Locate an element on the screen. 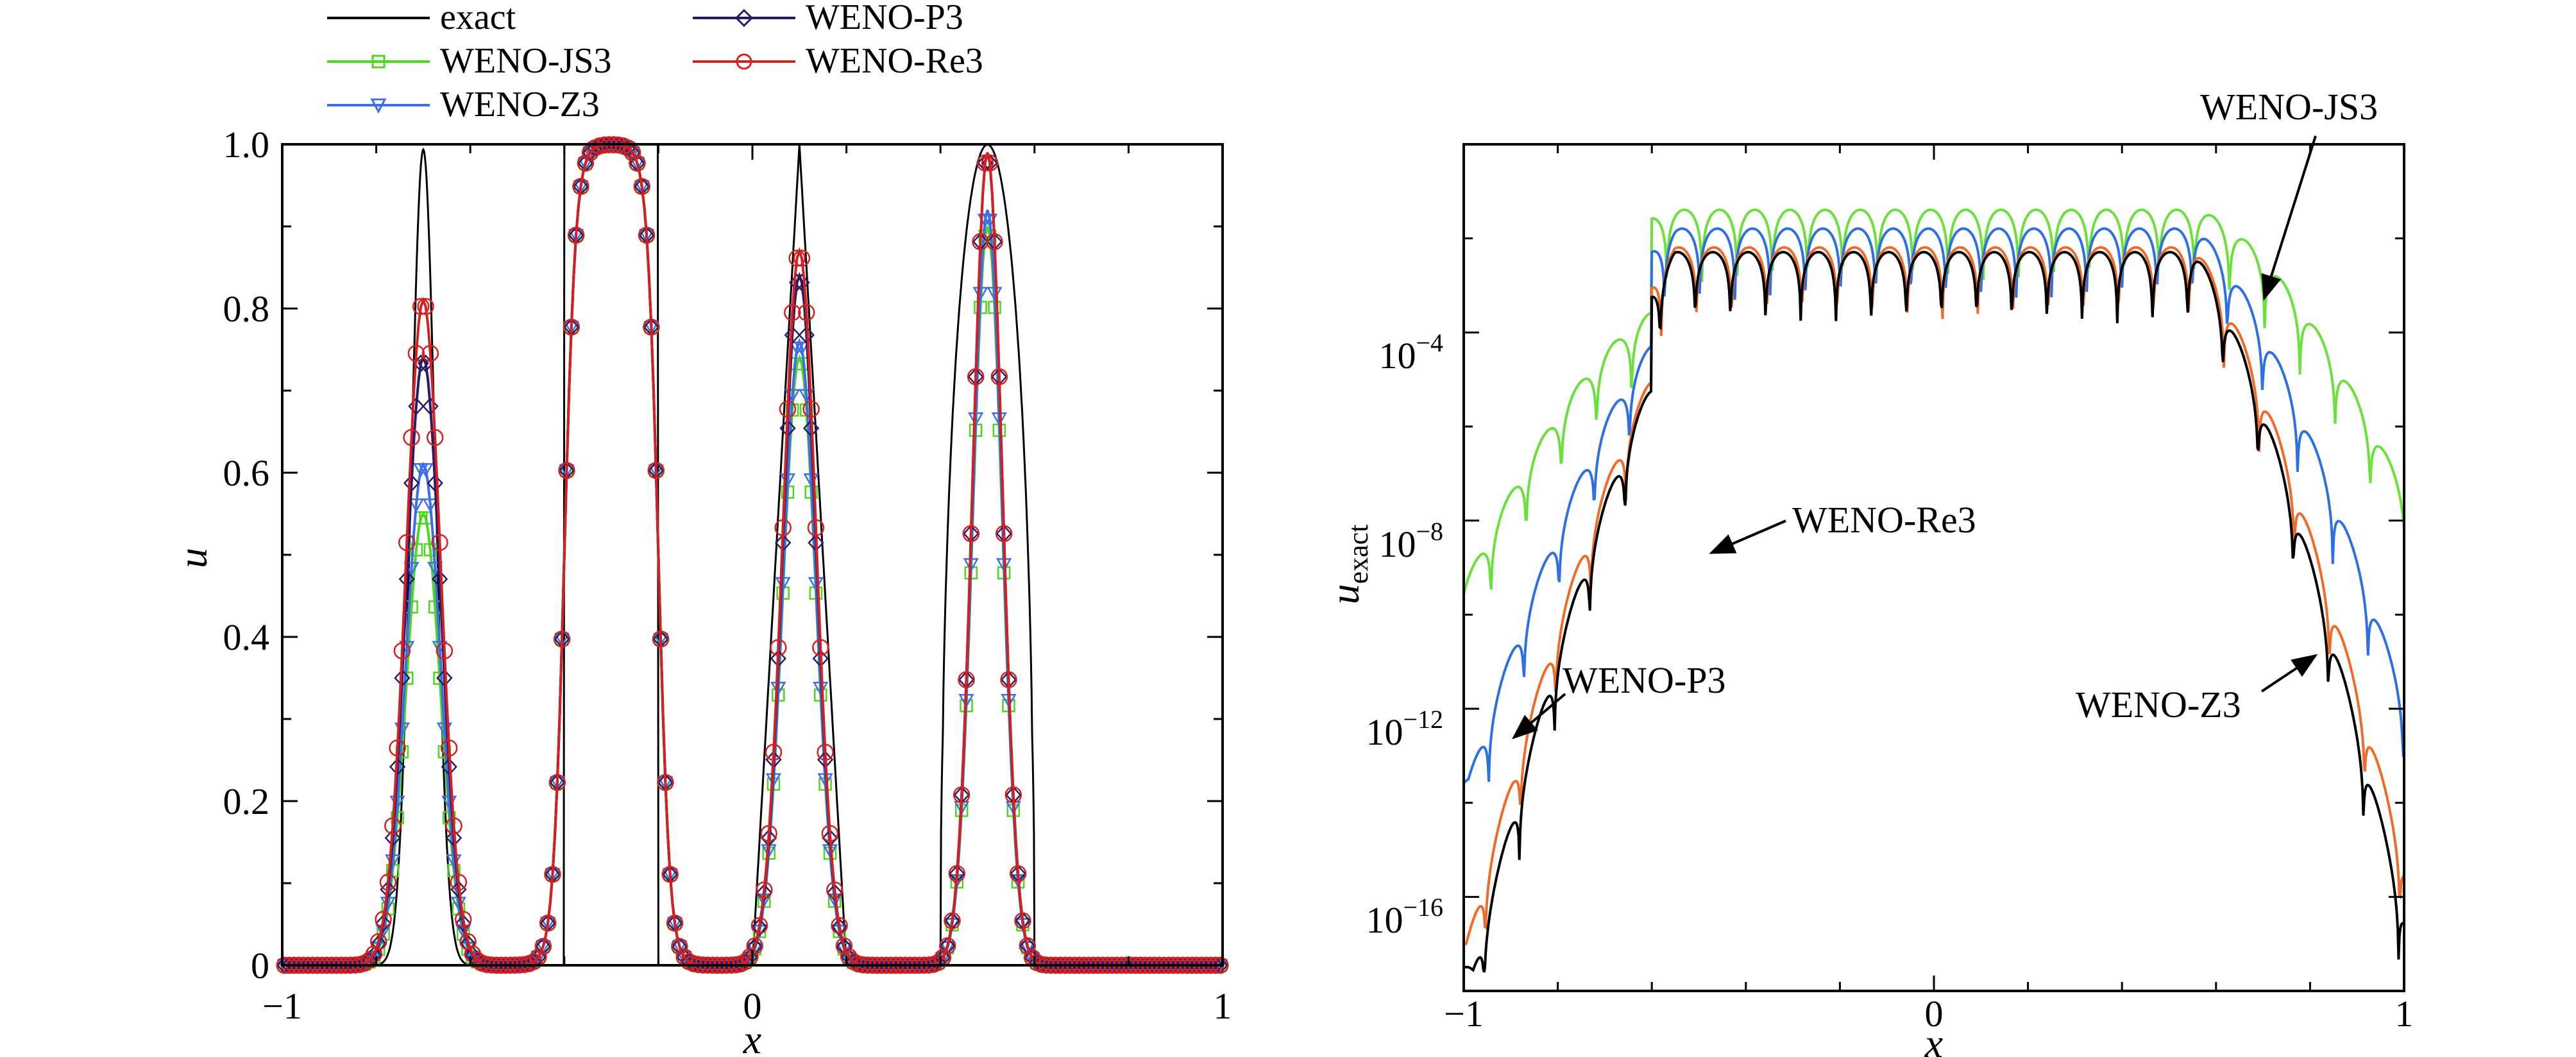 This screenshot has width=2576, height=1057. legend-label: WENO-JS3 is located at coordinates (526, 61).